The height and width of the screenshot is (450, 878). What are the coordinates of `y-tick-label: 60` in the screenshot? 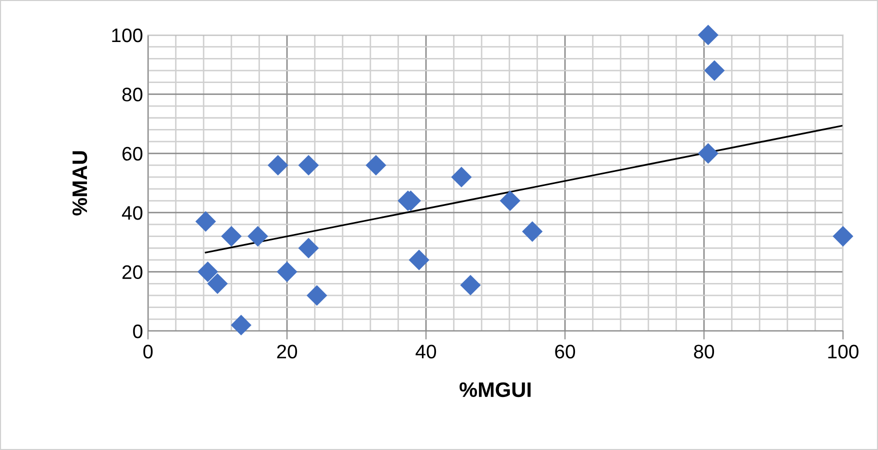 It's located at (132, 153).